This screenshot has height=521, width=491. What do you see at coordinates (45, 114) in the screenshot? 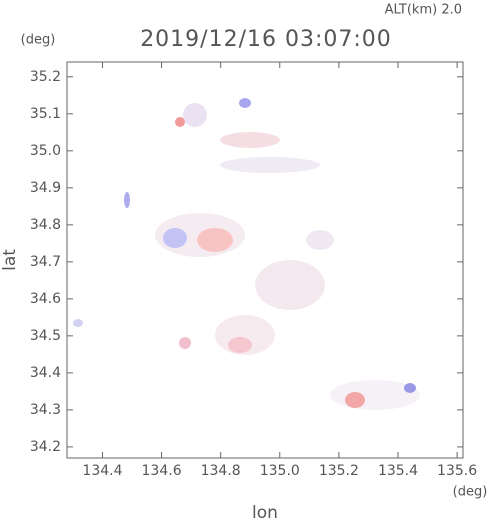
I see `y-tick-label: 35.1` at bounding box center [45, 114].